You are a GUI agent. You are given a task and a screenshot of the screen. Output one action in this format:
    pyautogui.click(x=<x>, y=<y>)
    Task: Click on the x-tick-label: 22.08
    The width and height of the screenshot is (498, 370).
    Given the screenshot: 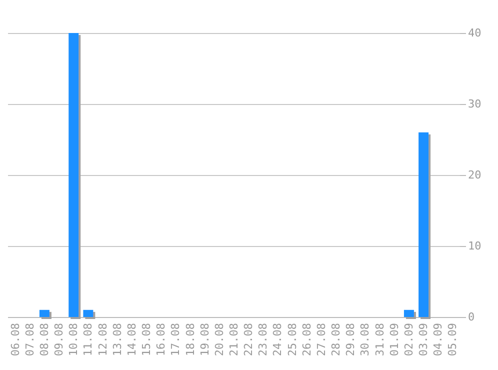 What is the action you would take?
    pyautogui.click(x=249, y=339)
    